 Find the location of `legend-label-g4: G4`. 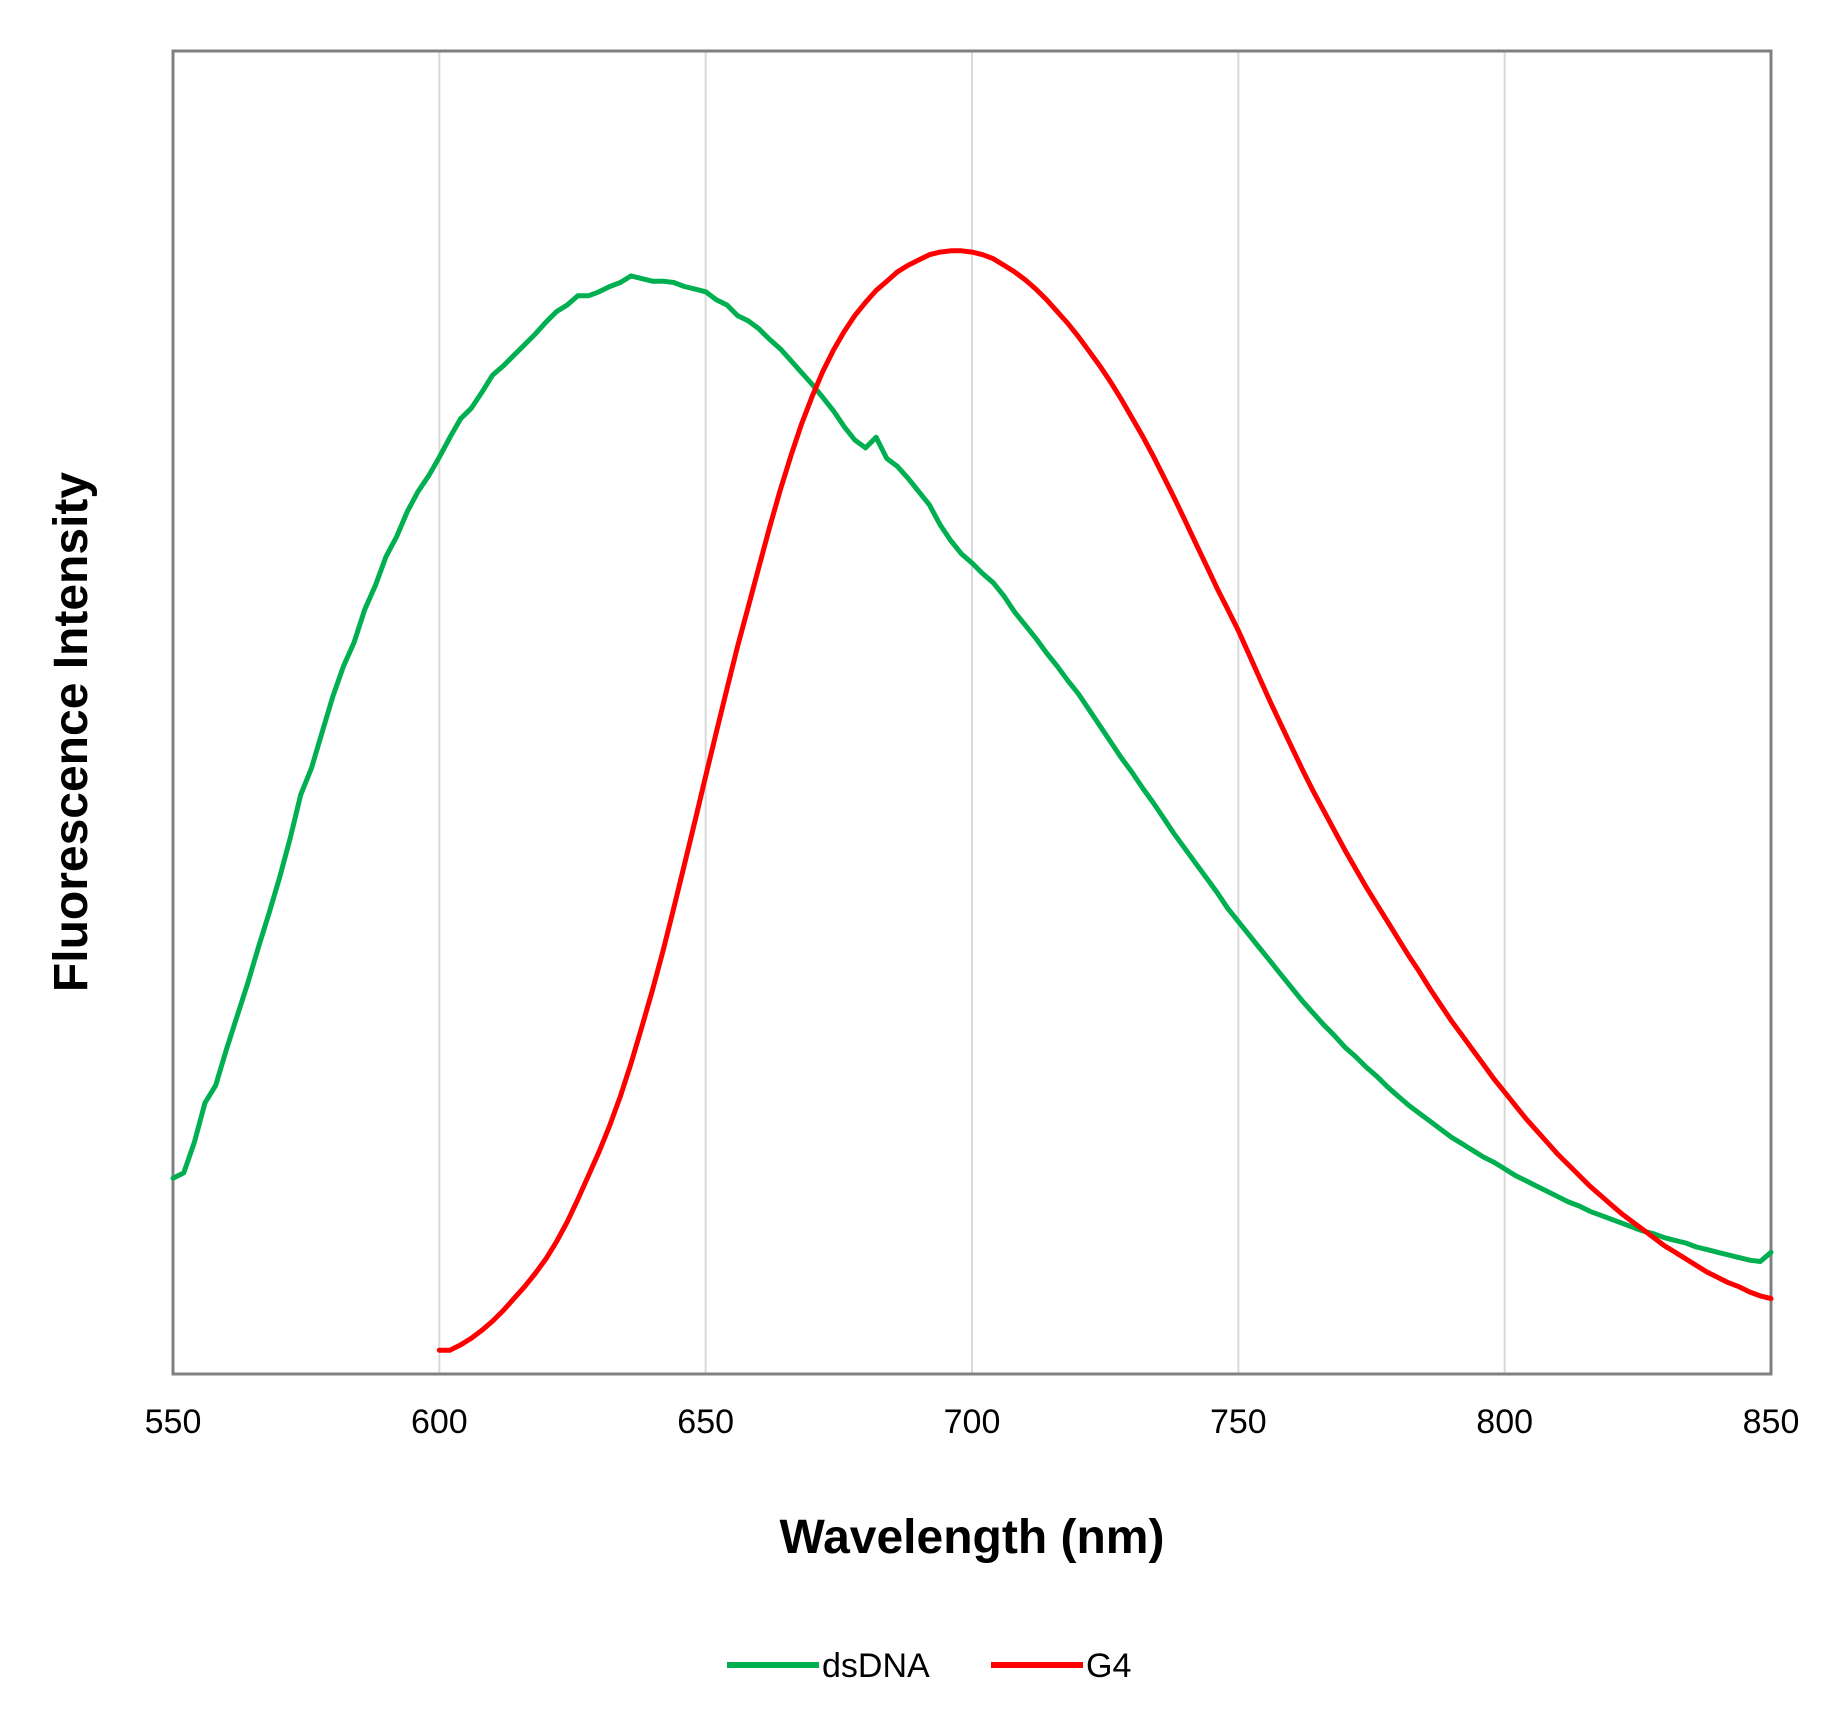

legend-label-g4: G4 is located at coordinates (1108, 1666).